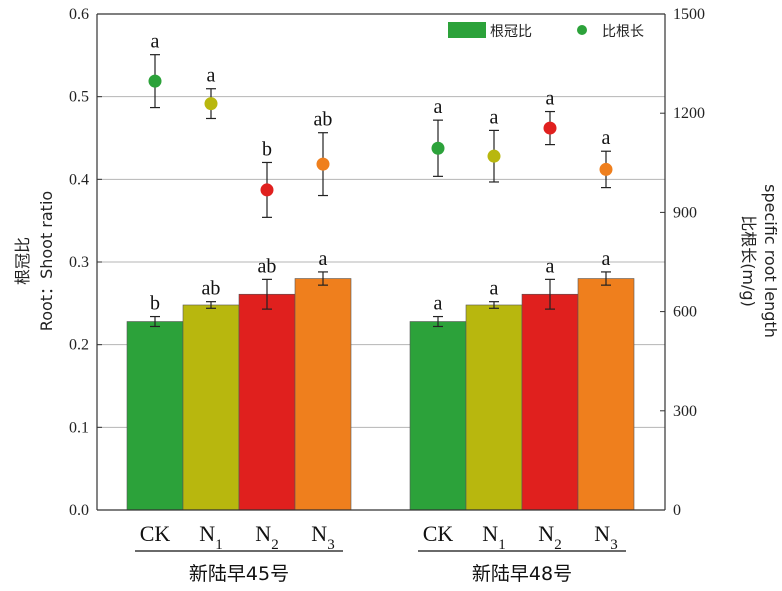 This screenshot has height=591, width=782. Describe the element at coordinates (494, 117) in the screenshot. I see `point-sig-label-g1-c1: a` at that location.